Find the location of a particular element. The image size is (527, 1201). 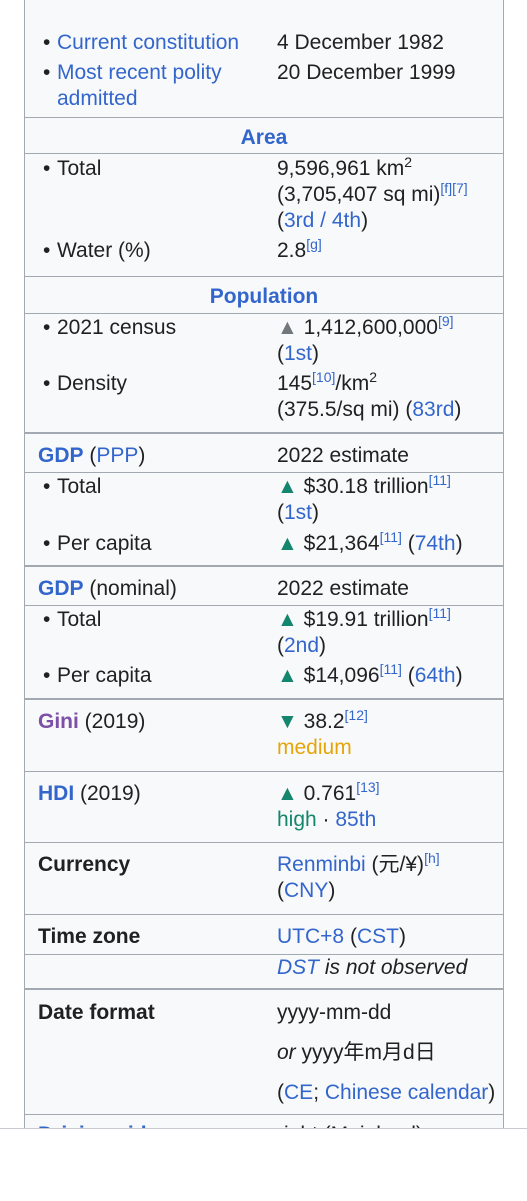

gdp-ppp-pc-number: $21,364 is located at coordinates (341, 543).